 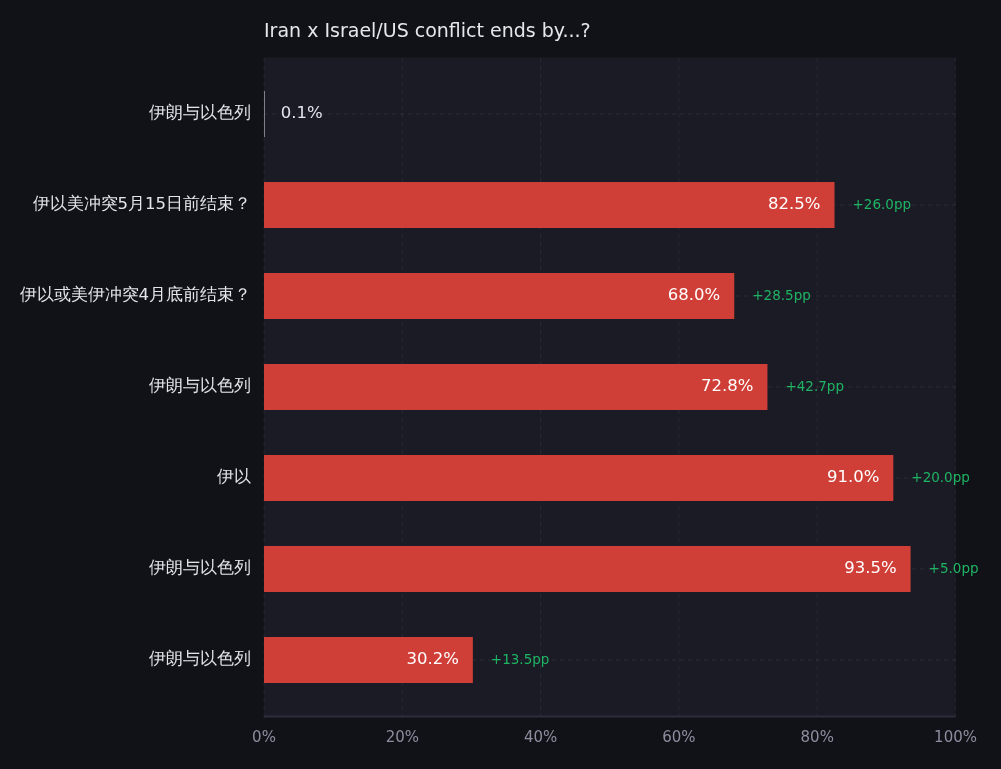 What do you see at coordinates (234, 477) in the screenshot?
I see `y-tick-label: 伊以` at bounding box center [234, 477].